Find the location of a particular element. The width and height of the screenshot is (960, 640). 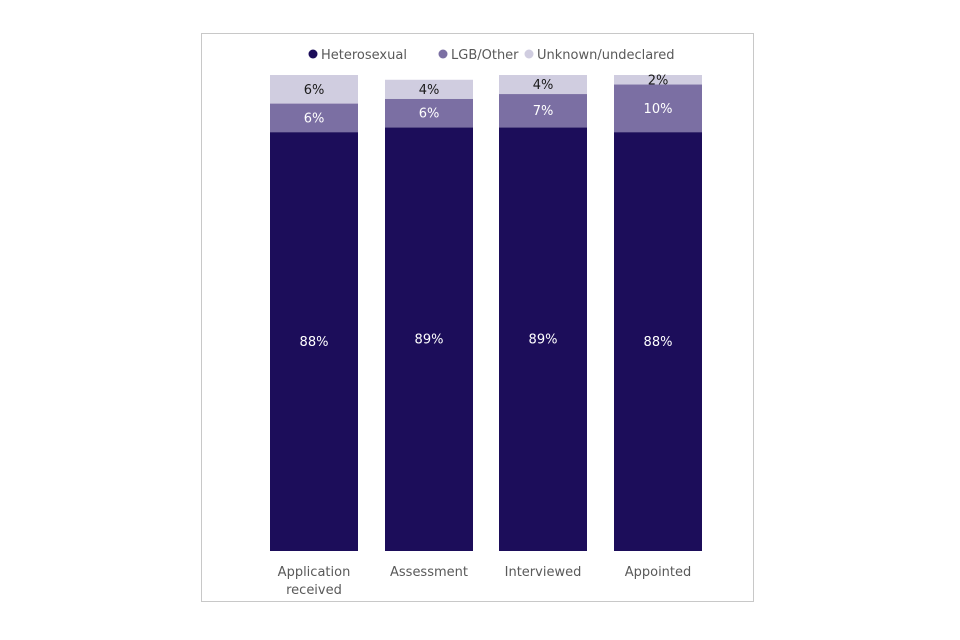

bar-lgb-other-appointed is located at coordinates (658, 108).